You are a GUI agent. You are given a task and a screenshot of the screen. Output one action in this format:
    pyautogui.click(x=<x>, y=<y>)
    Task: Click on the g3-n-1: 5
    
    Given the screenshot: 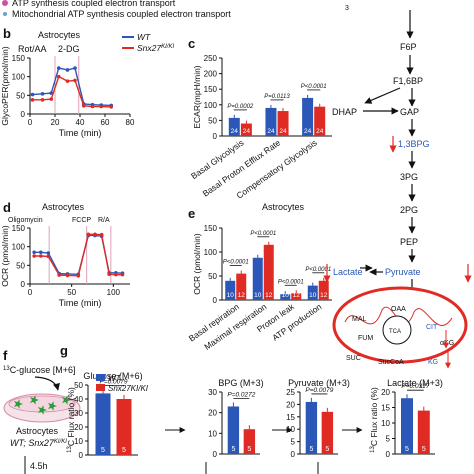 What is the action you would take?
    pyautogui.click(x=327, y=449)
    